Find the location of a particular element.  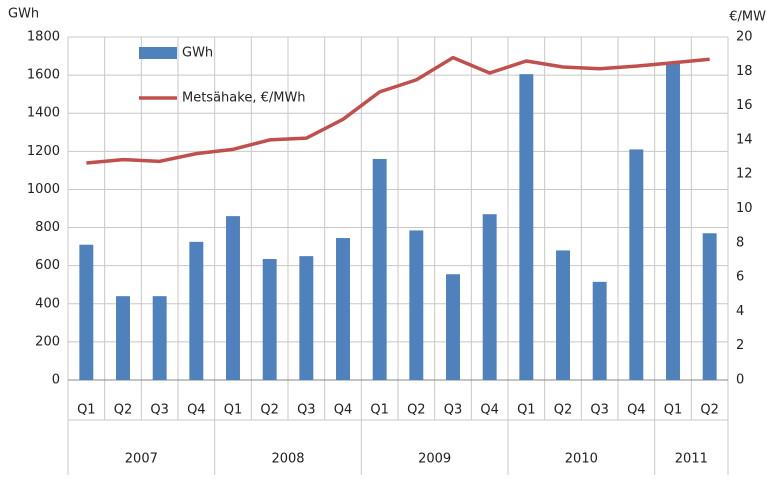

legend-label: GWh is located at coordinates (197, 53).